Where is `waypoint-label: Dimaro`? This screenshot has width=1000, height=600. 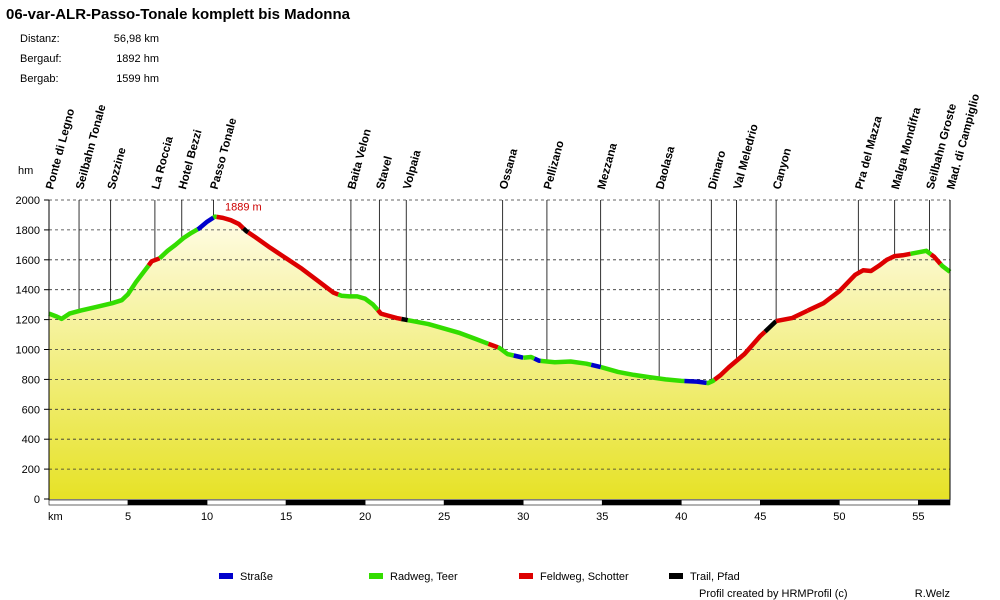 waypoint-label: Dimaro is located at coordinates (718, 169).